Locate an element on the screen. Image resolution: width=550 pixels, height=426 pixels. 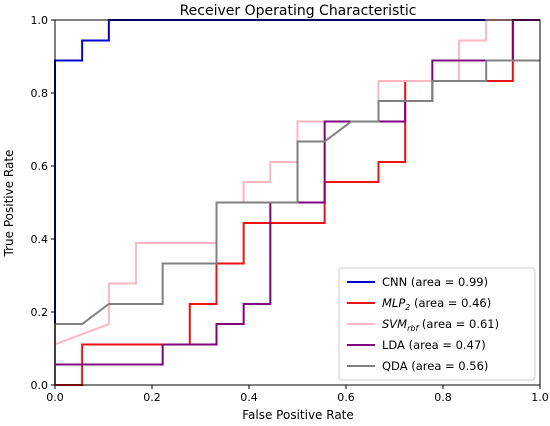
legend-label-lda: LDA (area = 0.47) is located at coordinates (434, 345).